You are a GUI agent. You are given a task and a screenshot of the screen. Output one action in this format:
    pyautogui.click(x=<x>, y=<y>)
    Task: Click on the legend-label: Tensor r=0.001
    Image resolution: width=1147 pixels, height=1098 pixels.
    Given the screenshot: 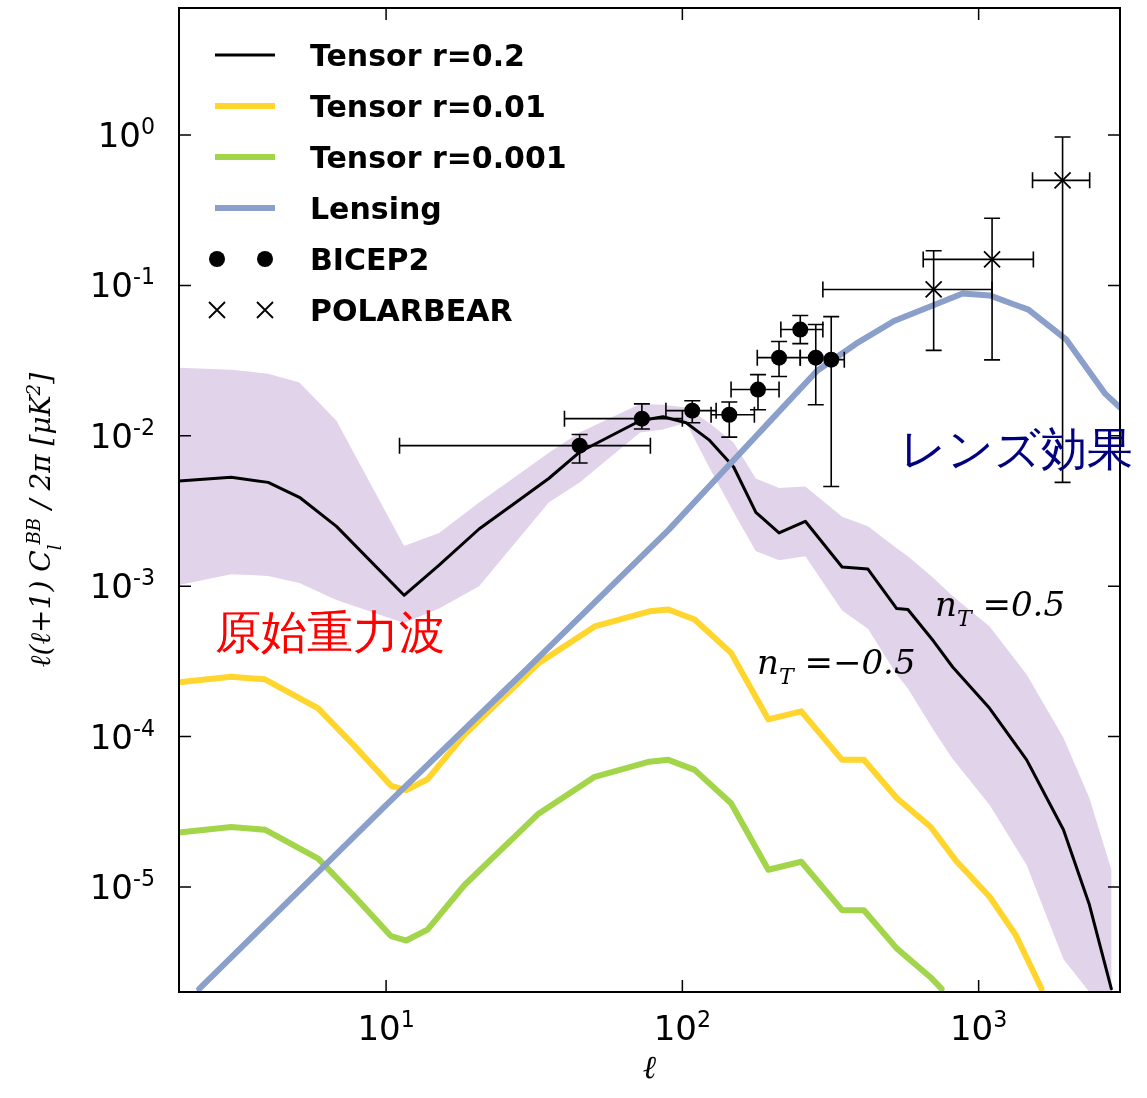 What is the action you would take?
    pyautogui.click(x=438, y=157)
    